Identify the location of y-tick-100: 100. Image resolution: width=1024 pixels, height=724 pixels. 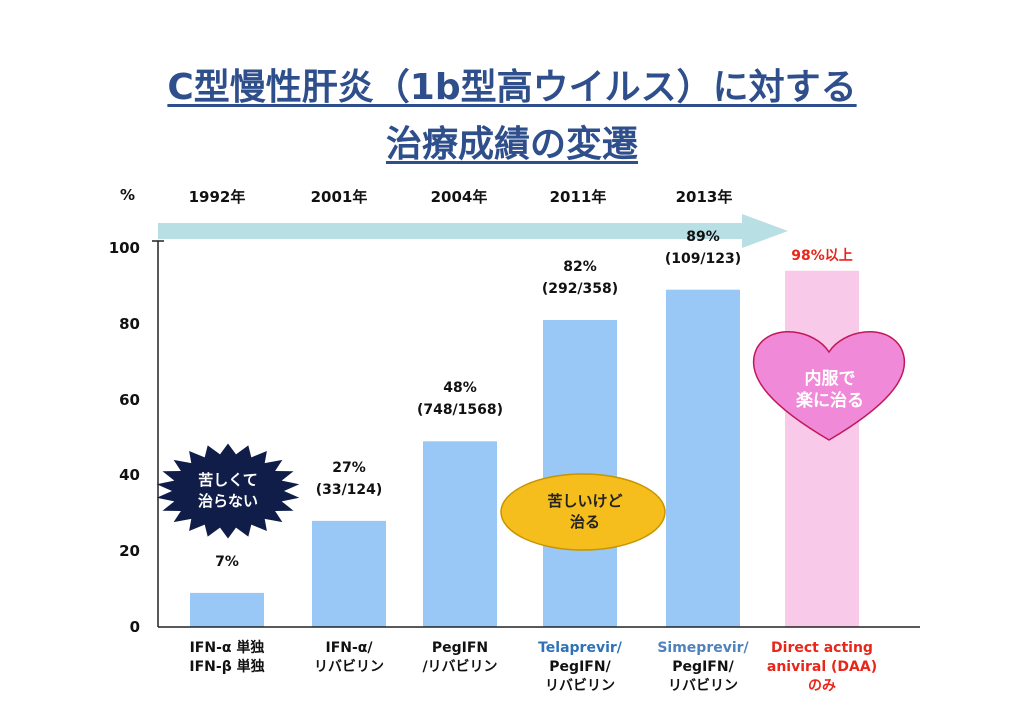
(124, 248).